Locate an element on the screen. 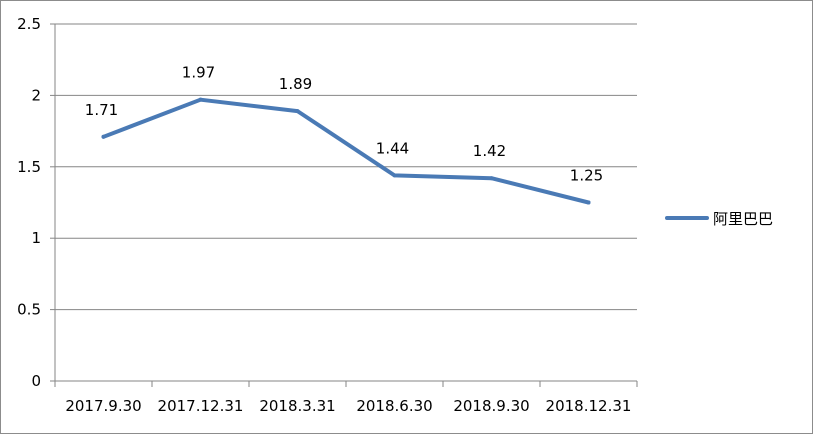 The image size is (813, 434). x-tick-label: 2018.12.31 is located at coordinates (589, 406).